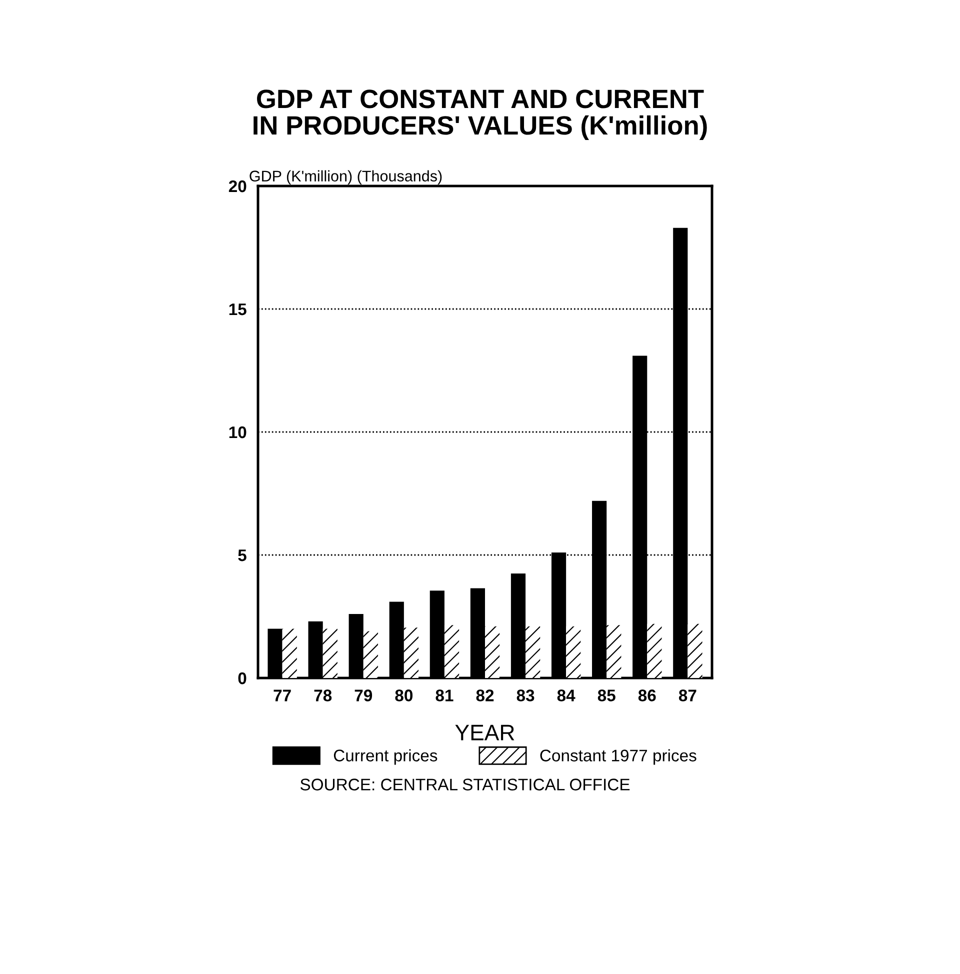 The image size is (960, 974). Describe the element at coordinates (346, 177) in the screenshot. I see `y-axis-title: GDP (K'million) (Thousands)` at that location.